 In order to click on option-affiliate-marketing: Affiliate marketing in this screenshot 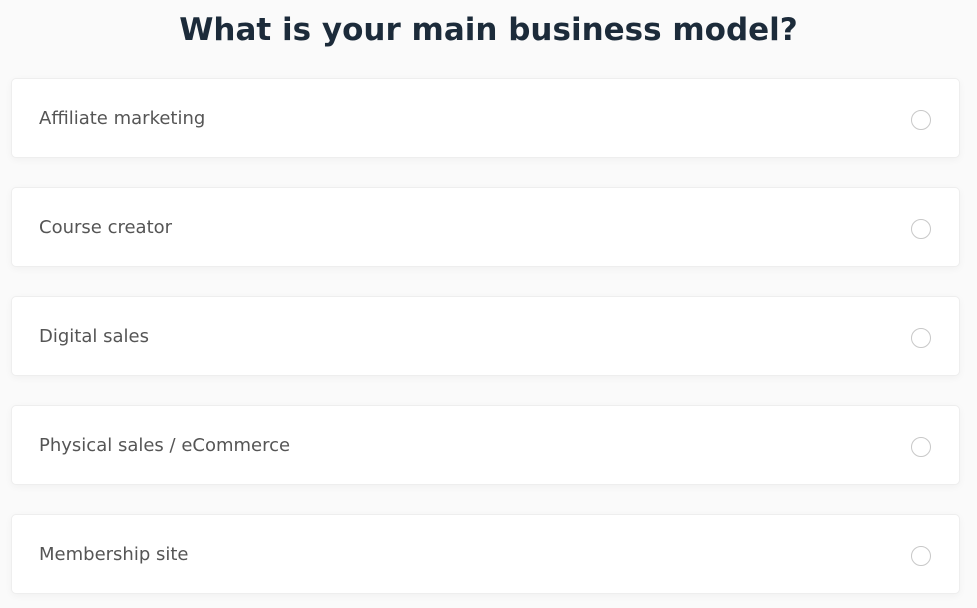, I will do `click(485, 118)`.